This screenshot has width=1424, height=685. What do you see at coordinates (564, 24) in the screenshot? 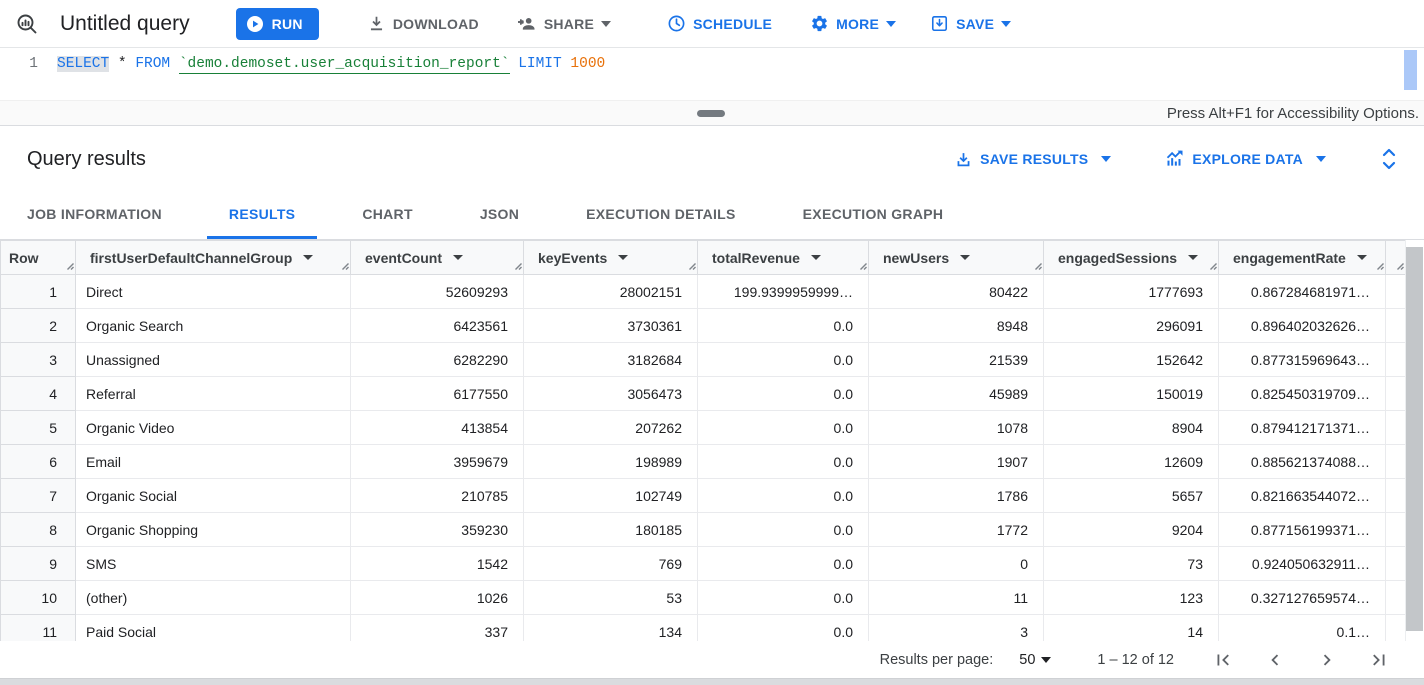
I see `share-button: SHARE` at bounding box center [564, 24].